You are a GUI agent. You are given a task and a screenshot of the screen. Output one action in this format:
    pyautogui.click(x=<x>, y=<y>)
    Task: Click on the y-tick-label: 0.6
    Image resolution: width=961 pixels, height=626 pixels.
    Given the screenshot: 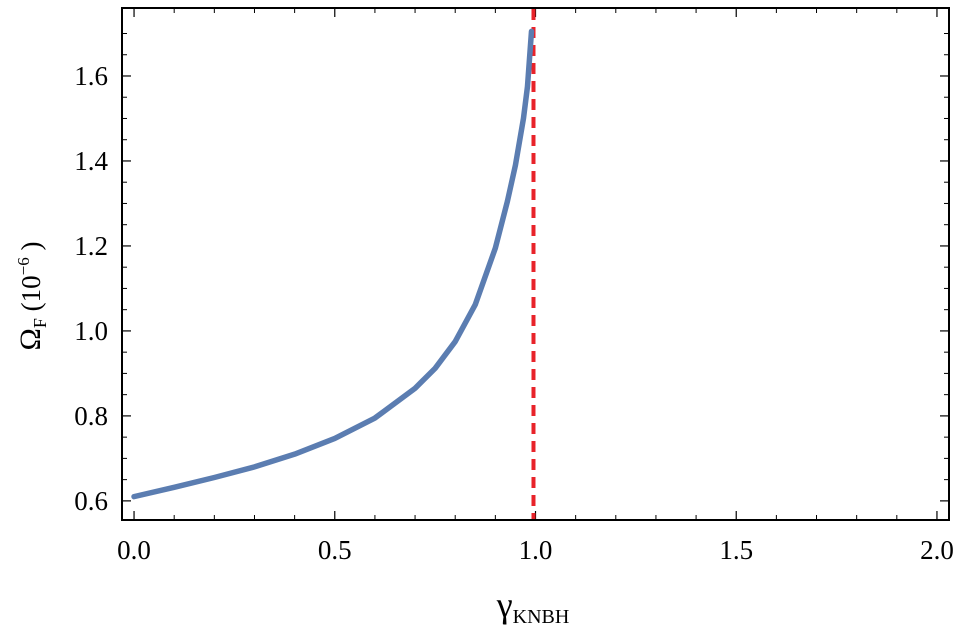 What is the action you would take?
    pyautogui.click(x=91, y=501)
    